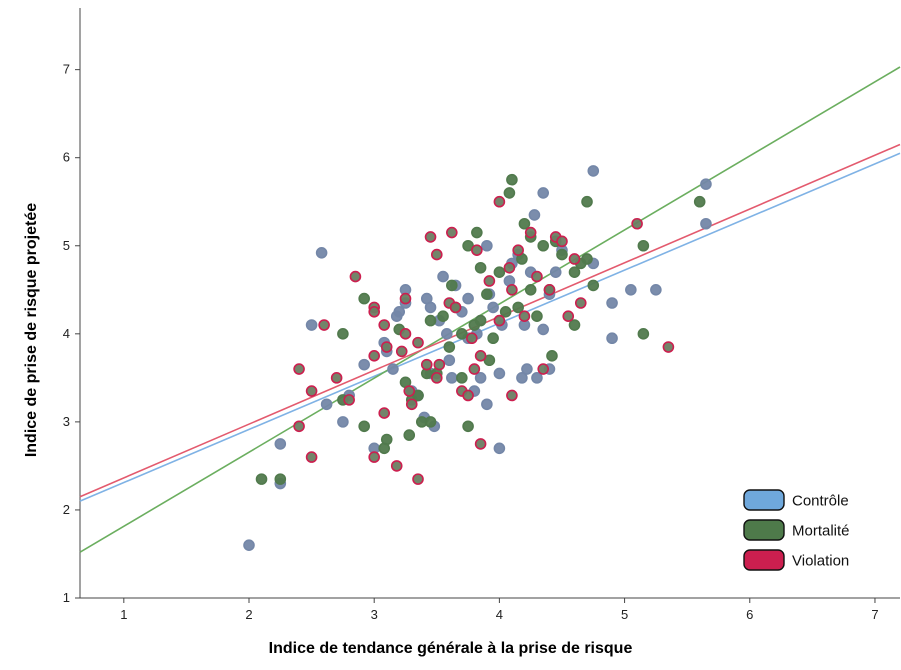  What do you see at coordinates (820, 561) in the screenshot?
I see `legend-label: Violation` at bounding box center [820, 561].